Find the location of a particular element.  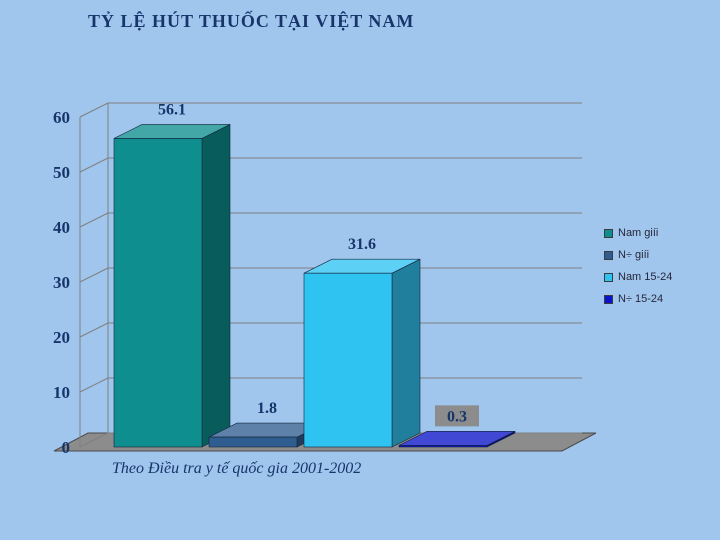

legend-item: Nam 15-24 is located at coordinates (638, 277).